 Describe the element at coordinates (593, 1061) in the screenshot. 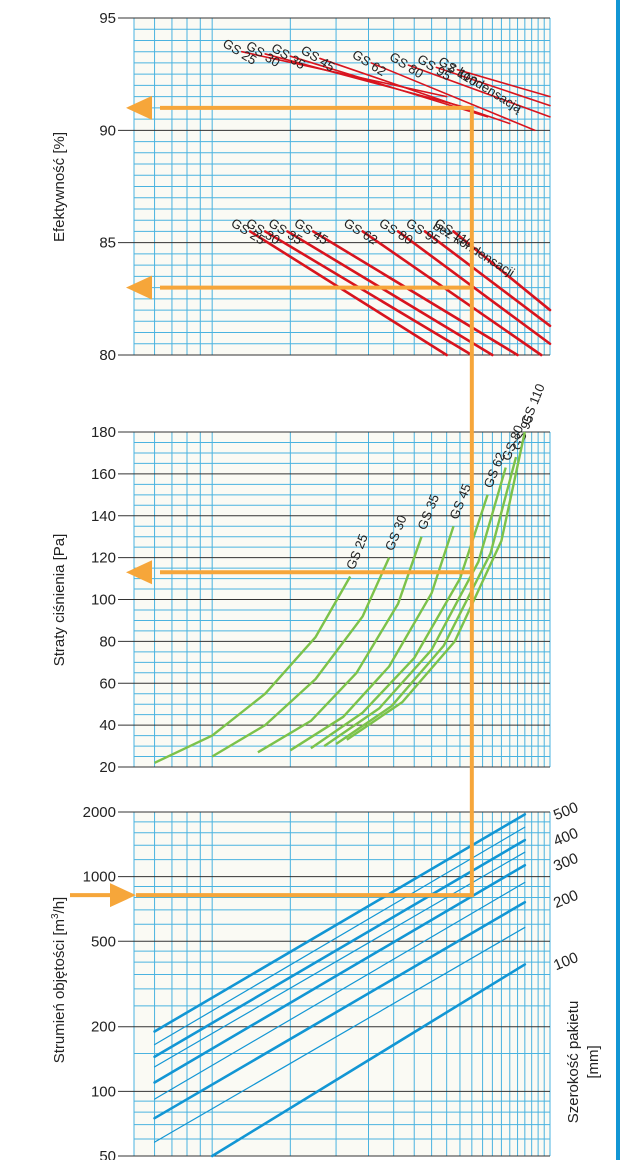

I see `package-width-unit: [mm]` at that location.